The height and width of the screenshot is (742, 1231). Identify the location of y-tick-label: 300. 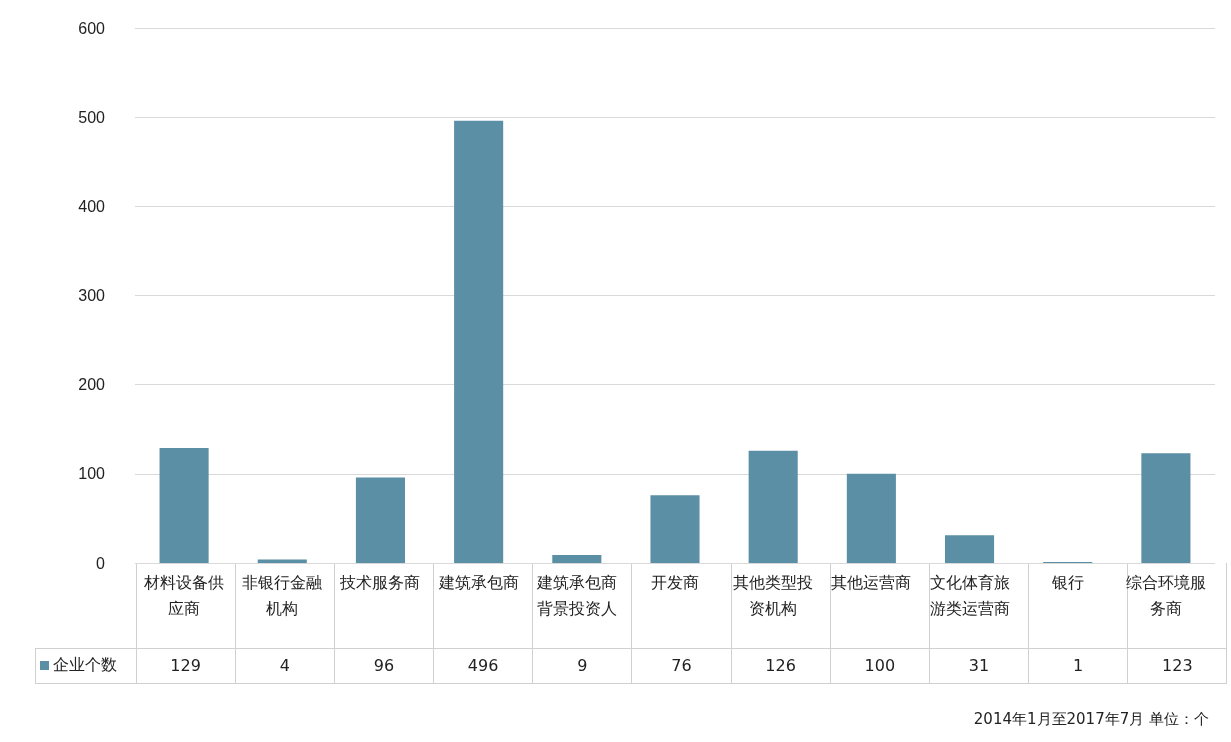
(92, 295).